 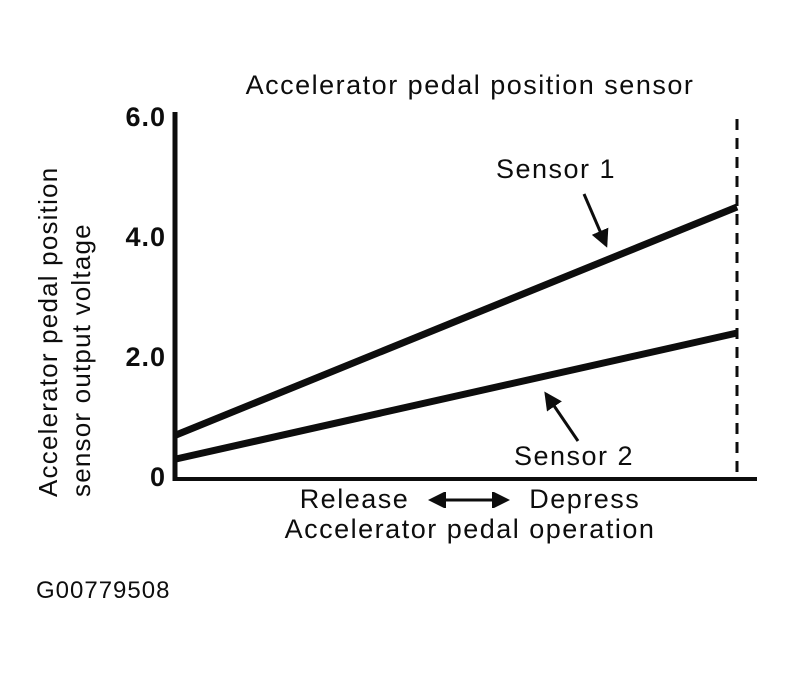 I want to click on release-label: Release, so click(x=354, y=499).